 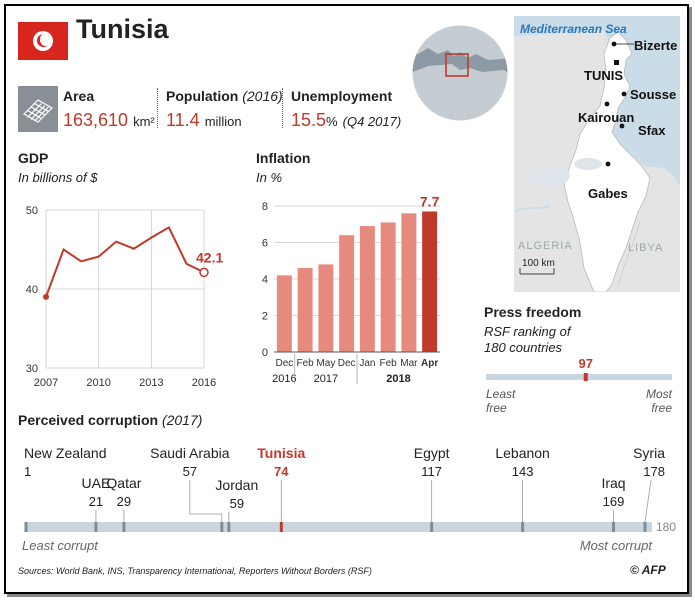 What do you see at coordinates (269, 177) in the screenshot?
I see `inflation-subtitle: In %` at bounding box center [269, 177].